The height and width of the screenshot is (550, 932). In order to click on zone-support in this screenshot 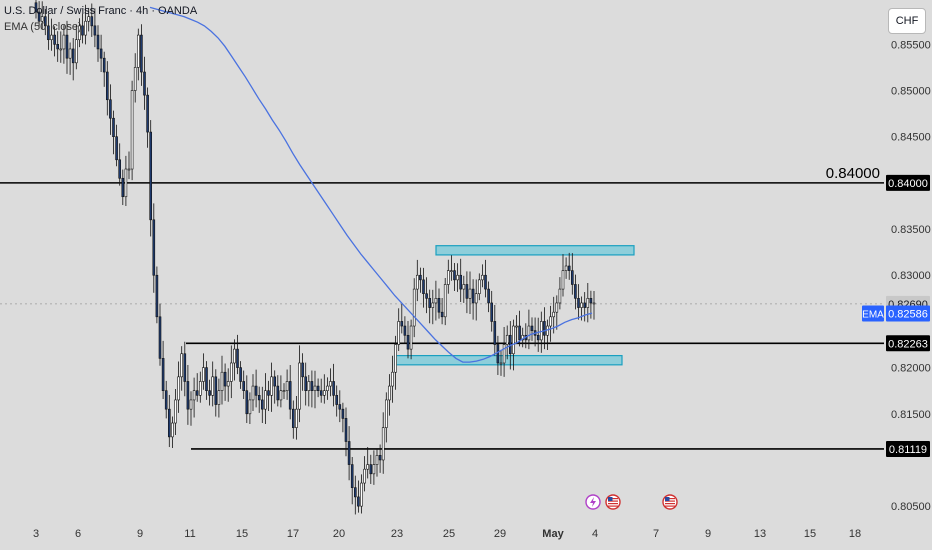, I will do `click(508, 360)`.